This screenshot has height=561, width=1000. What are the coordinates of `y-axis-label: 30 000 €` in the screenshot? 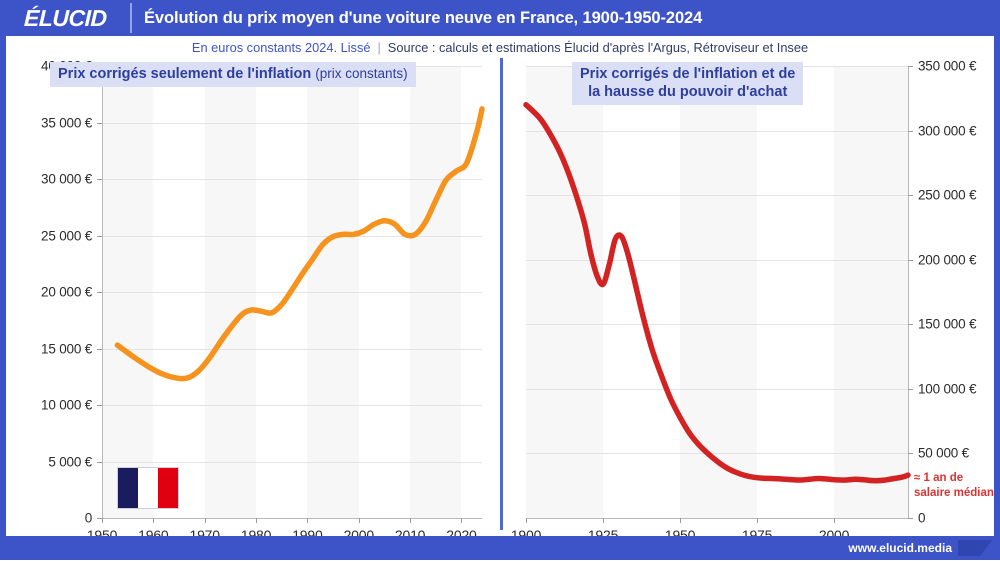 It's located at (66, 179).